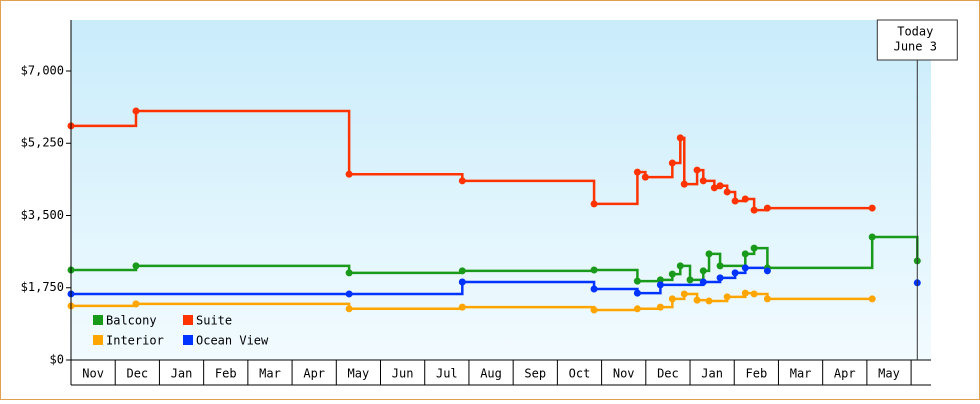 The image size is (980, 404). I want to click on x-tick-label: Aug, so click(491, 374).